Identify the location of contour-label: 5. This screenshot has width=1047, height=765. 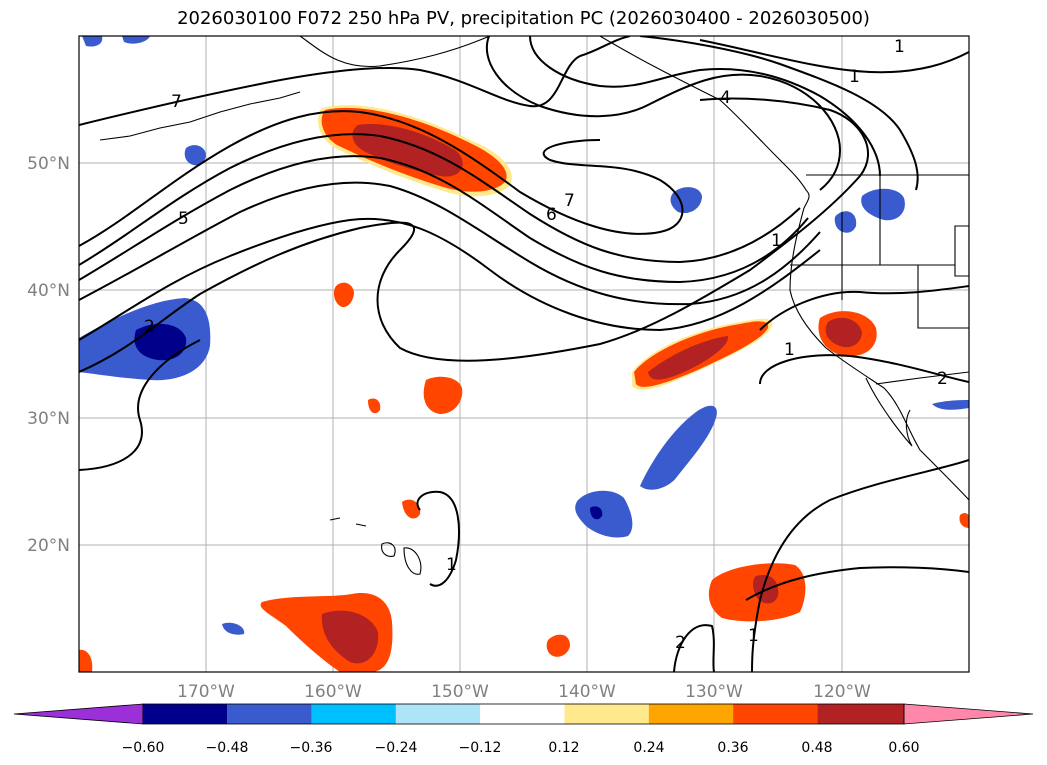
(183, 219).